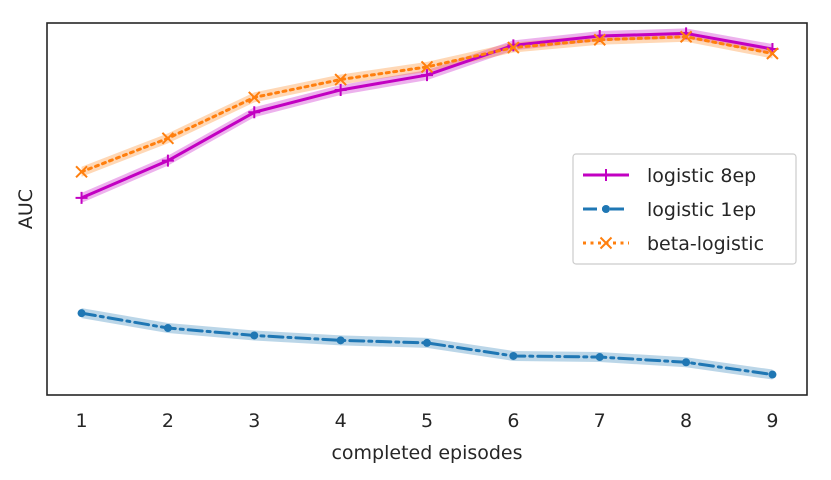  I want to click on x-tick-label-4: 4, so click(341, 421).